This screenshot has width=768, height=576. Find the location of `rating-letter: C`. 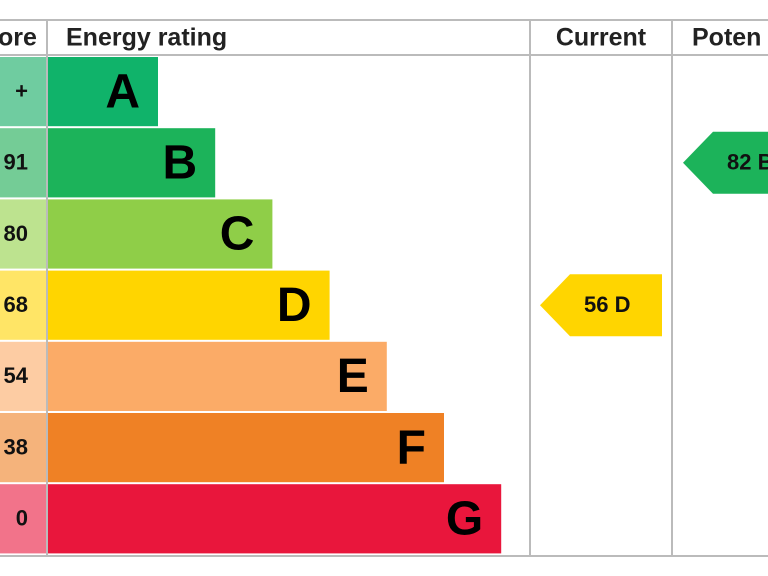

rating-letter: C is located at coordinates (237, 234).